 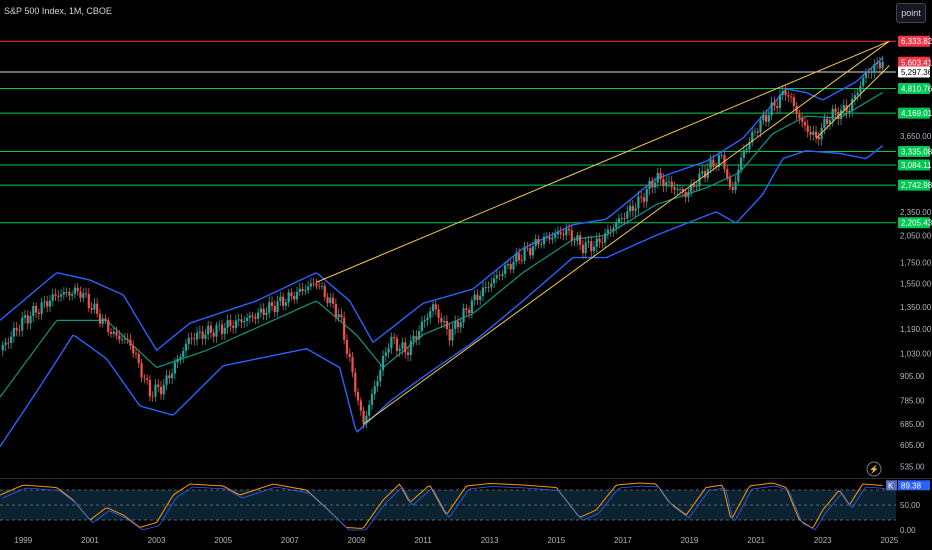 What do you see at coordinates (911, 13) in the screenshot?
I see `point-button: point` at bounding box center [911, 13].